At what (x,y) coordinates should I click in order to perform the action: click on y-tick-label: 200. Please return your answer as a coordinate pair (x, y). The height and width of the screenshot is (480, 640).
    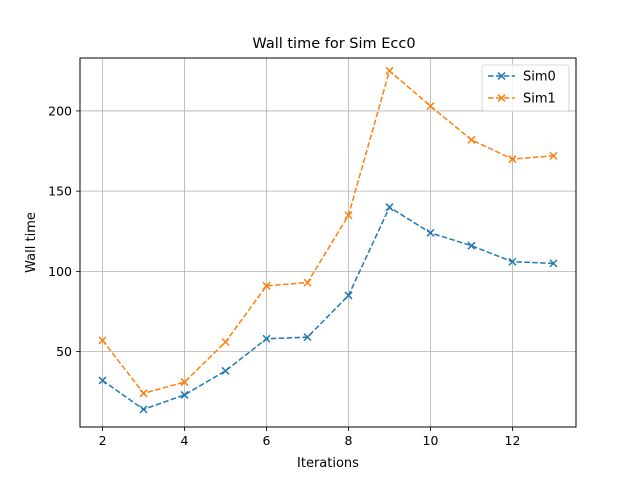
    Looking at the image, I should click on (60, 110).